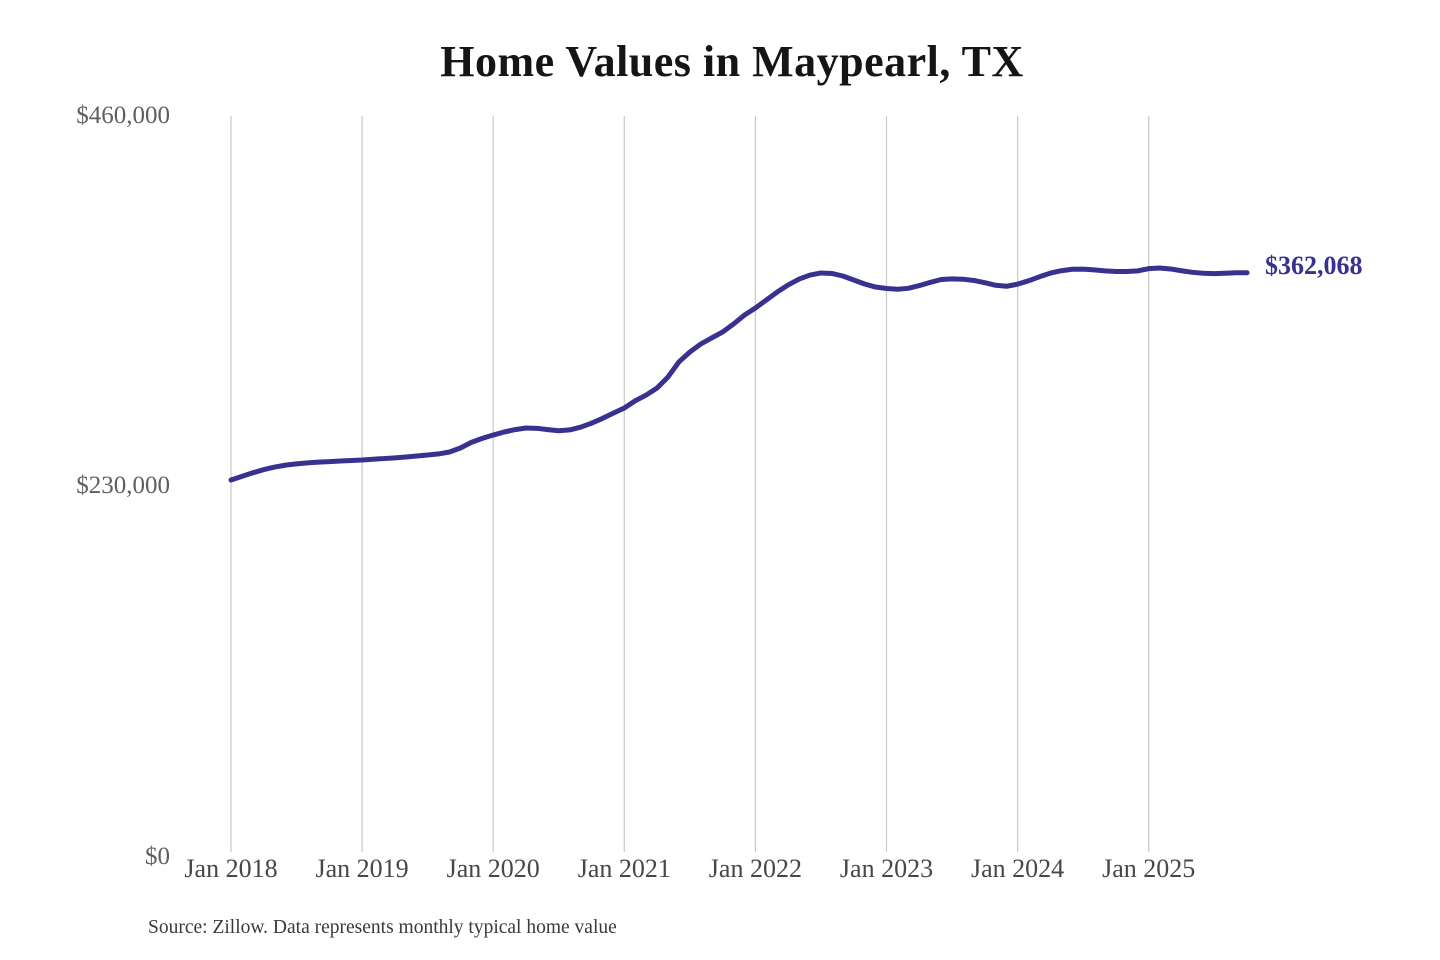  Describe the element at coordinates (123, 485) in the screenshot. I see `y-axis-label-230000: $230,000` at that location.